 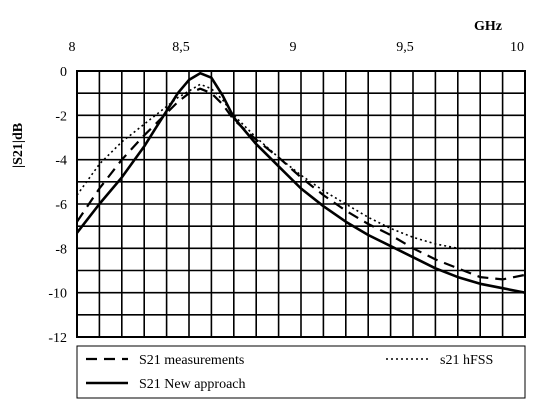 I want to click on y-tick-label: -12, so click(x=57, y=338).